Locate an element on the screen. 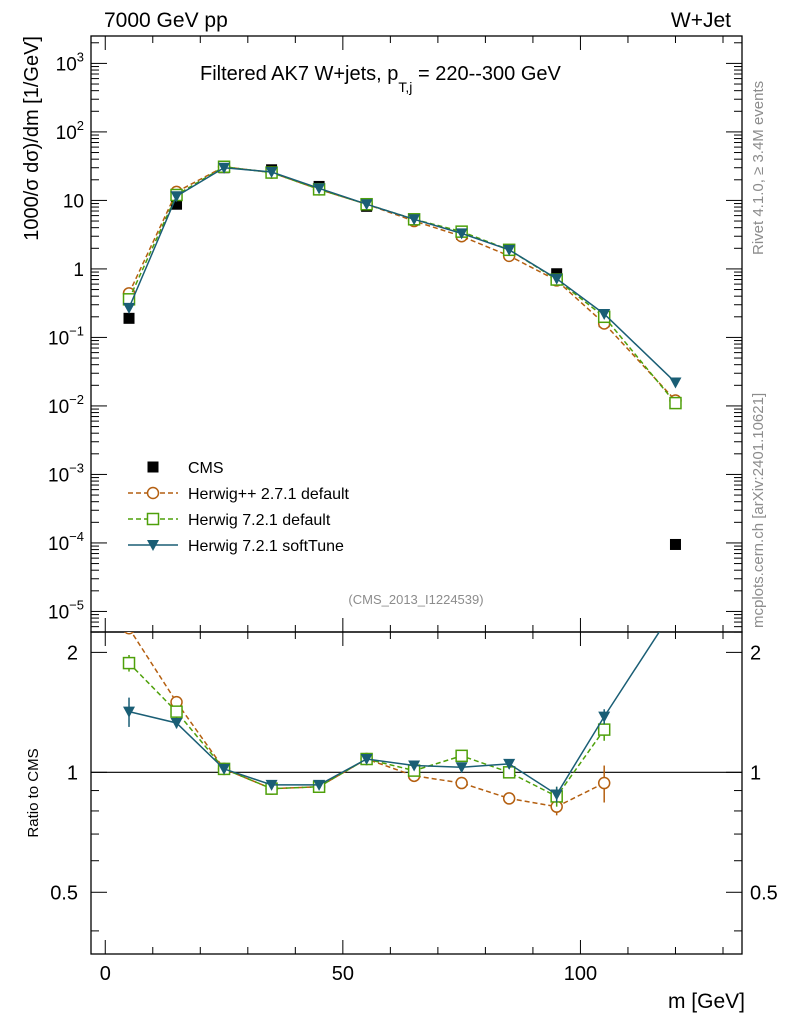  legend-label-cms: CMS is located at coordinates (206, 468).